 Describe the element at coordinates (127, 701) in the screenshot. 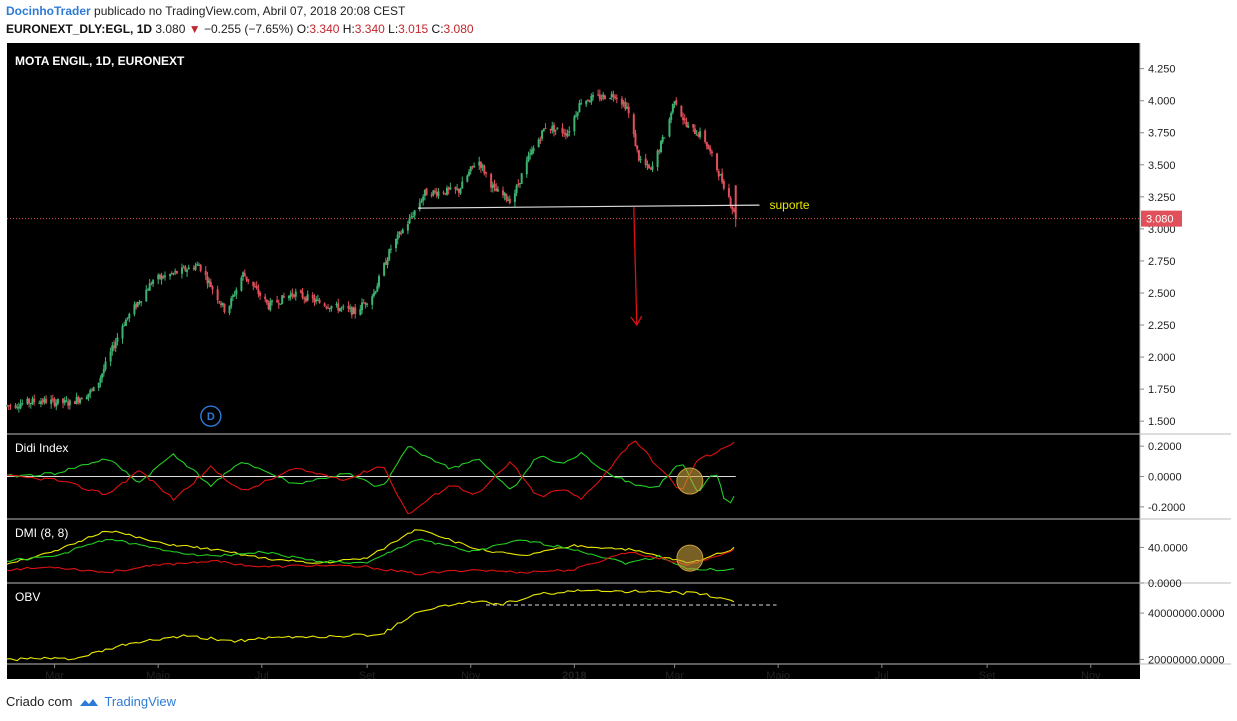

I see `tradingview-link: TradingView` at that location.